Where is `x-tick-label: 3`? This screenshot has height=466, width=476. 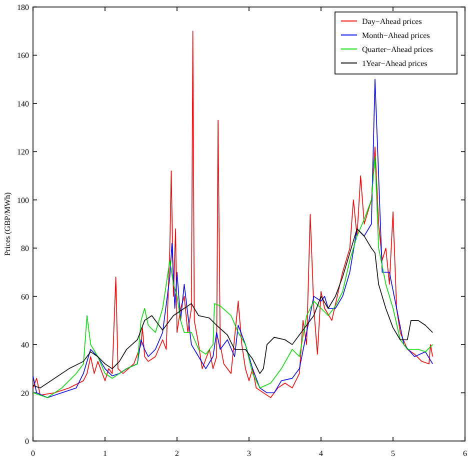 x-tick-label: 3 is located at coordinates (249, 453).